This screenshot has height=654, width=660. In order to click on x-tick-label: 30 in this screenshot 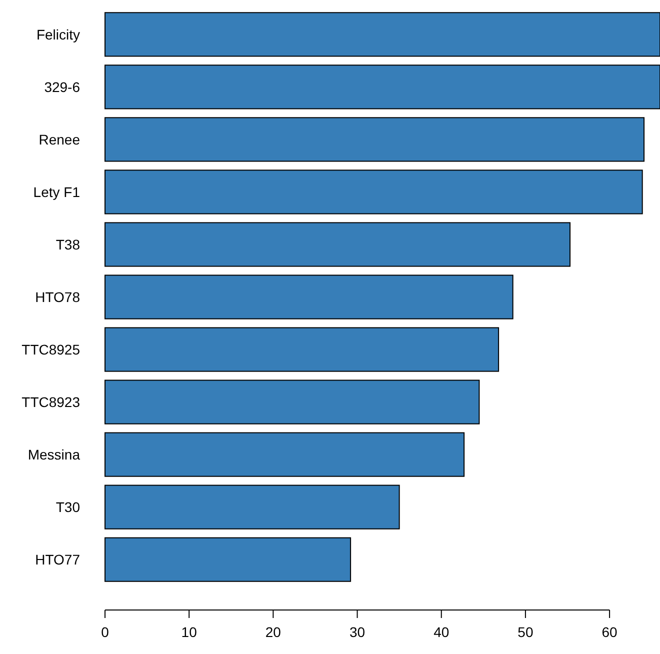, I will do `click(357, 632)`.